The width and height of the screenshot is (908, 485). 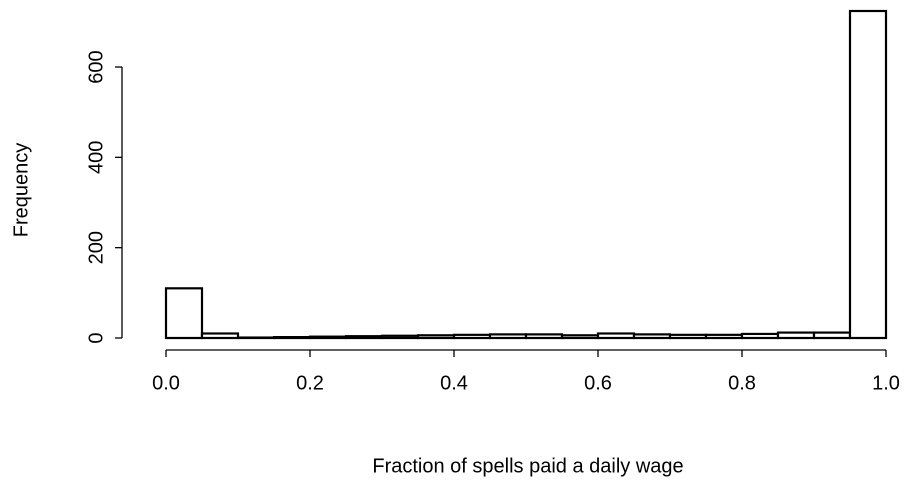 What do you see at coordinates (527, 466) in the screenshot?
I see `x-axis-label: Fraction of spells paid a daily wage` at bounding box center [527, 466].